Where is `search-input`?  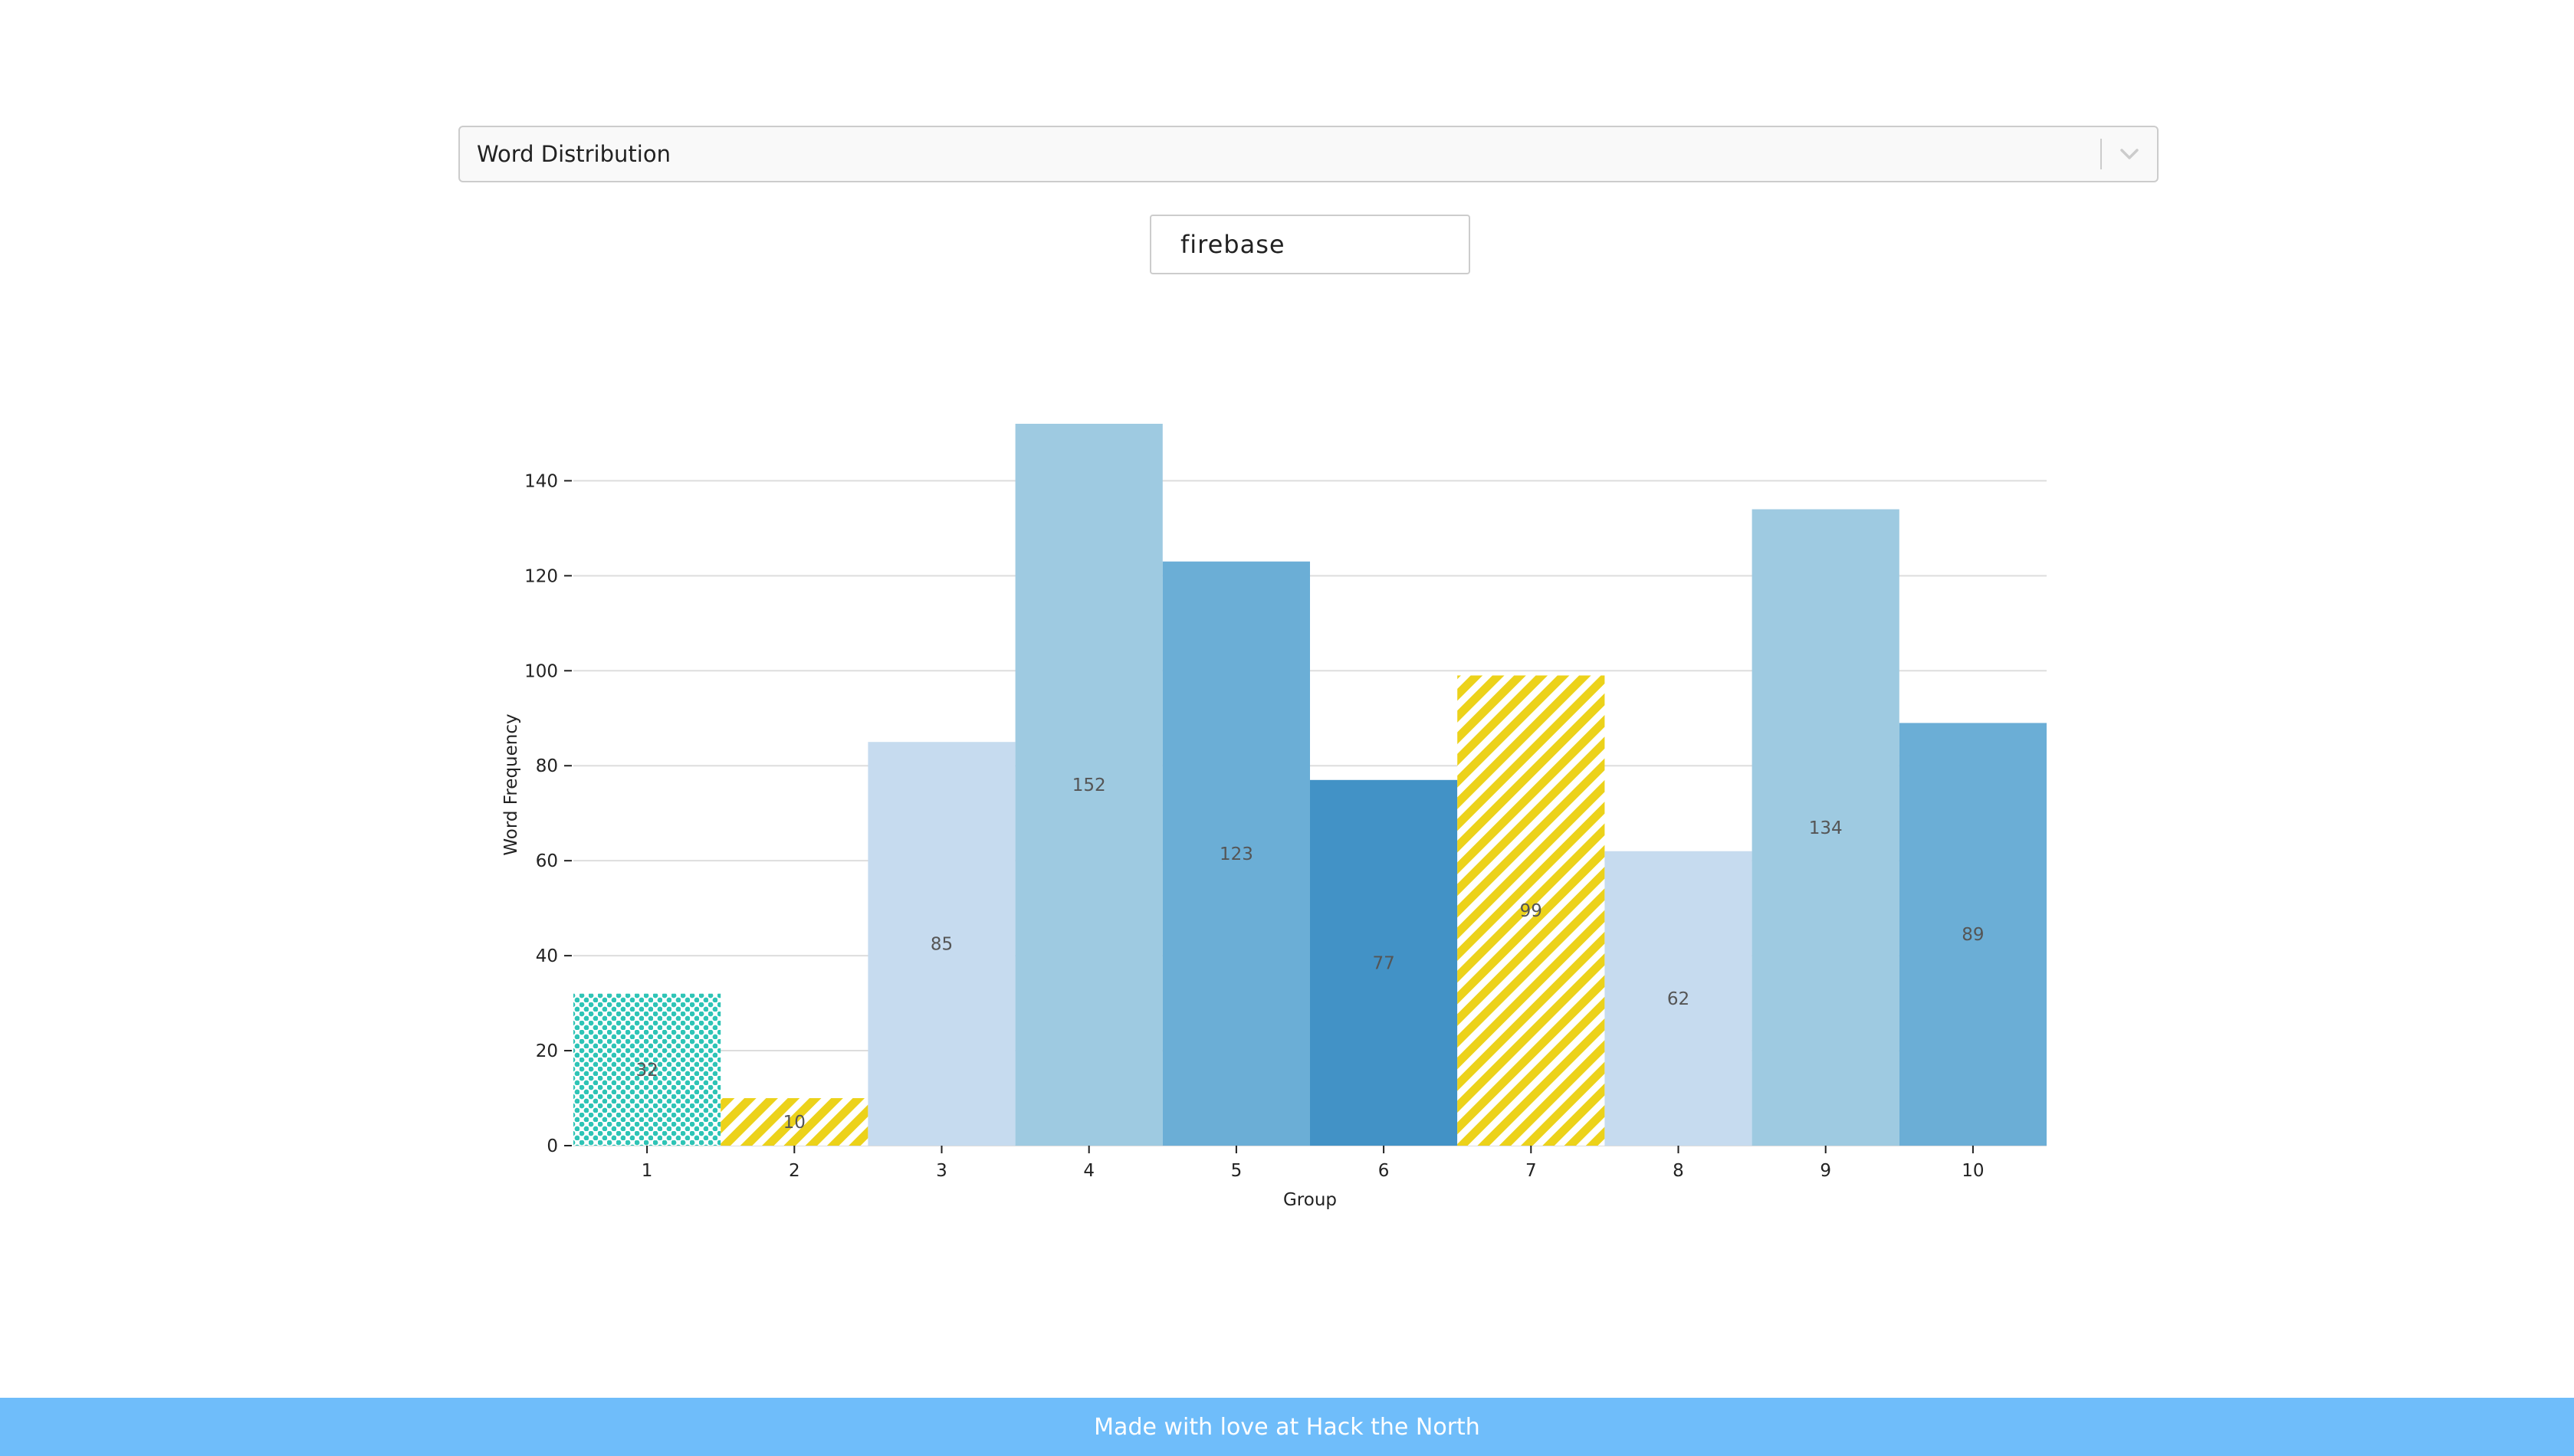 search-input is located at coordinates (1310, 244).